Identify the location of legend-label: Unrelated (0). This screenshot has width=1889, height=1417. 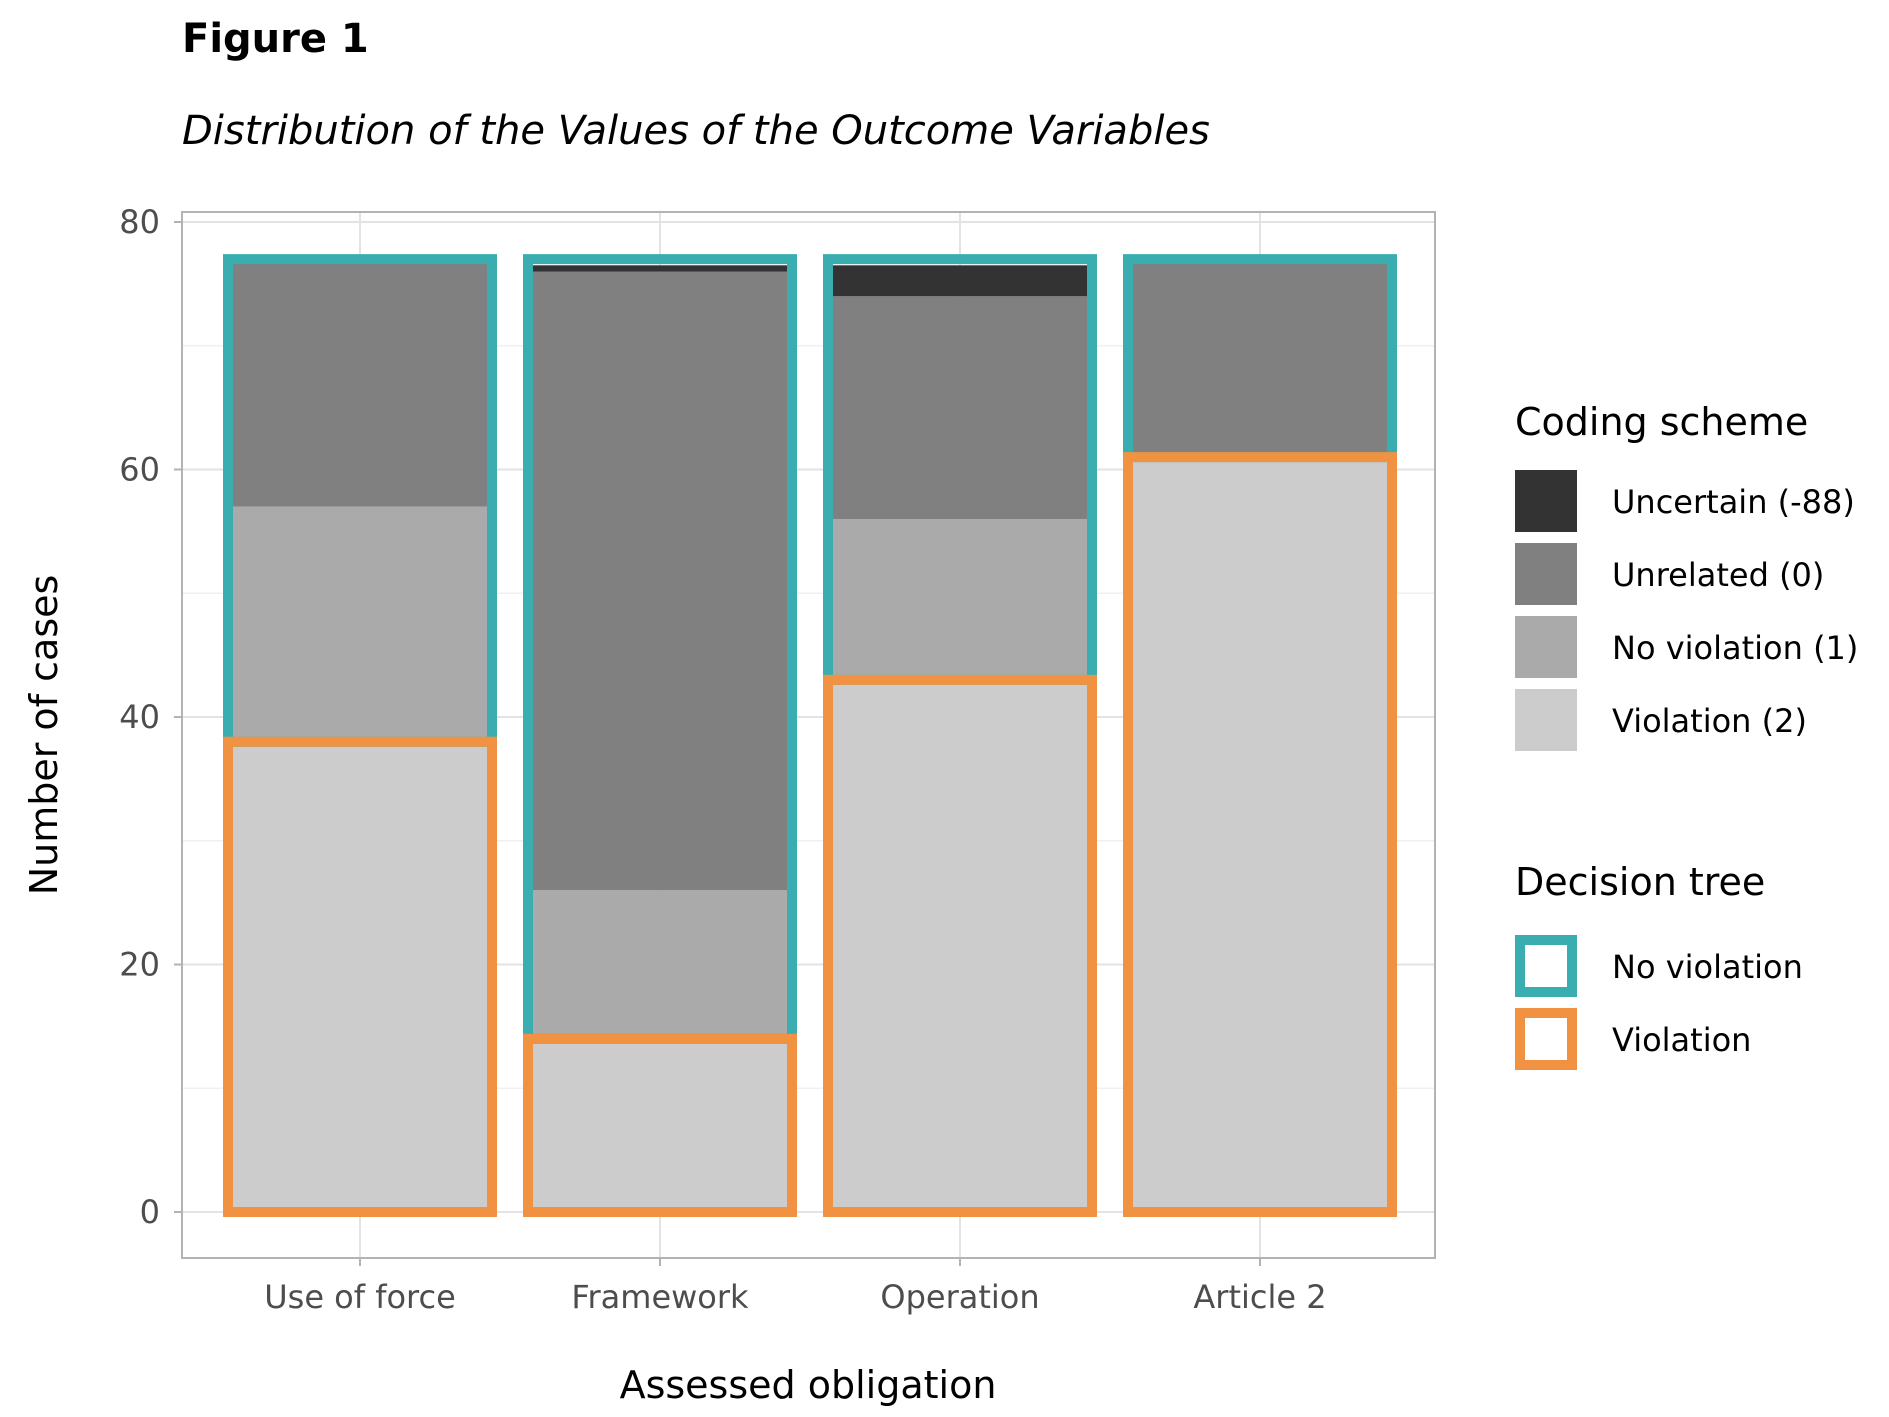
(1718, 575).